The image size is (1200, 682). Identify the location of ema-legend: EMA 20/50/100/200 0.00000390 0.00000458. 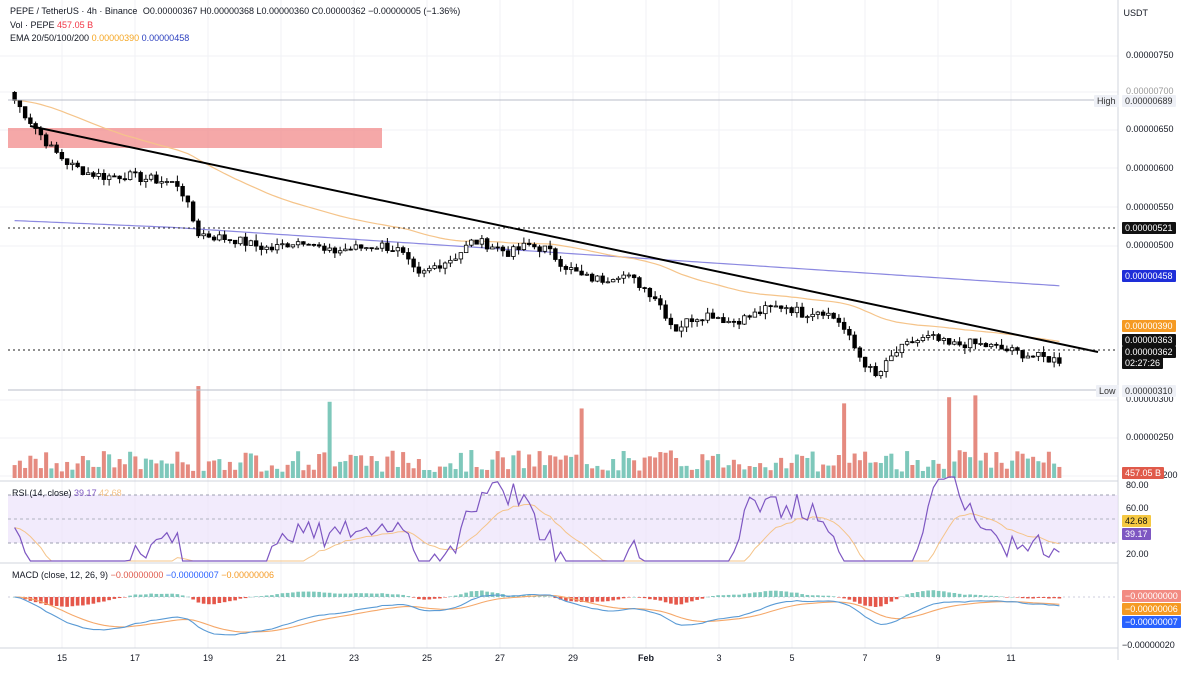
(99, 38).